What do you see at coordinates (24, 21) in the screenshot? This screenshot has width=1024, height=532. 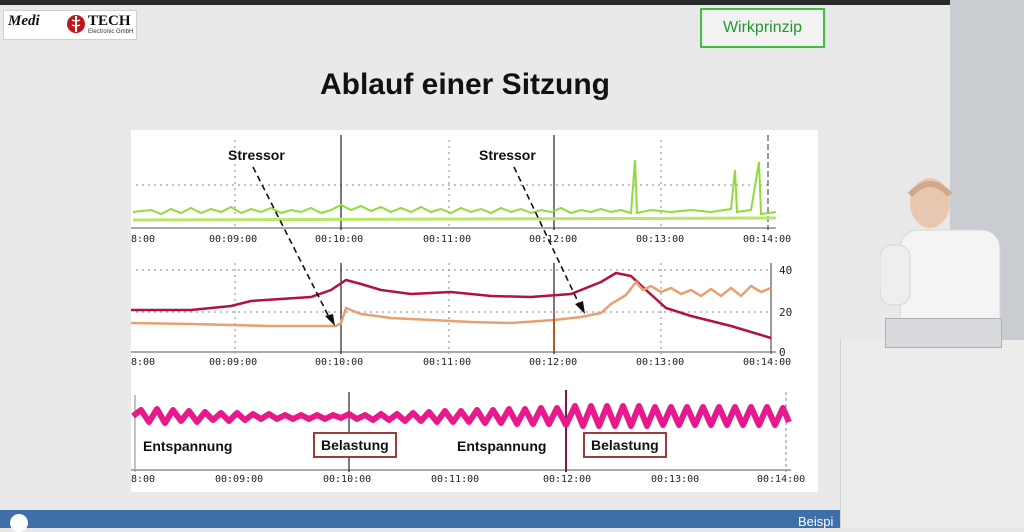 I see `logo-medi-text: Medi` at bounding box center [24, 21].